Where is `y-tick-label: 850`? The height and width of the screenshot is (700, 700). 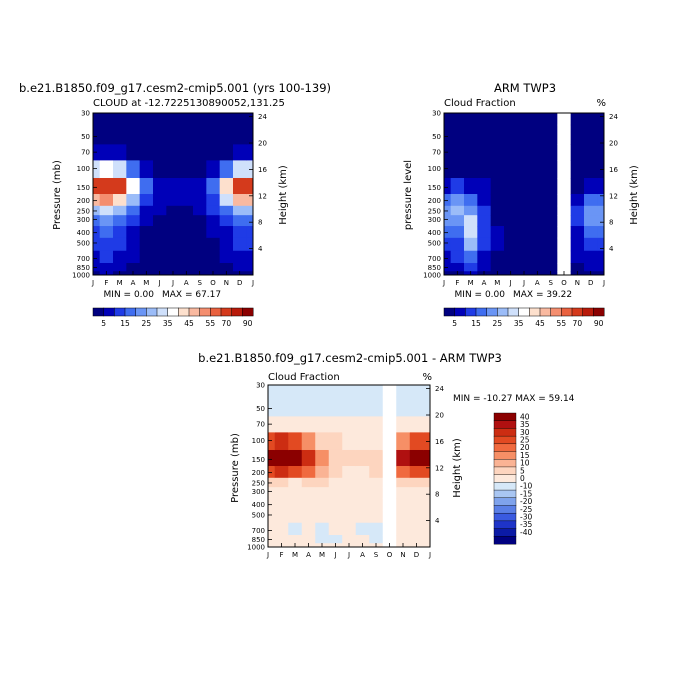
y-tick-label: 850 is located at coordinates (258, 540).